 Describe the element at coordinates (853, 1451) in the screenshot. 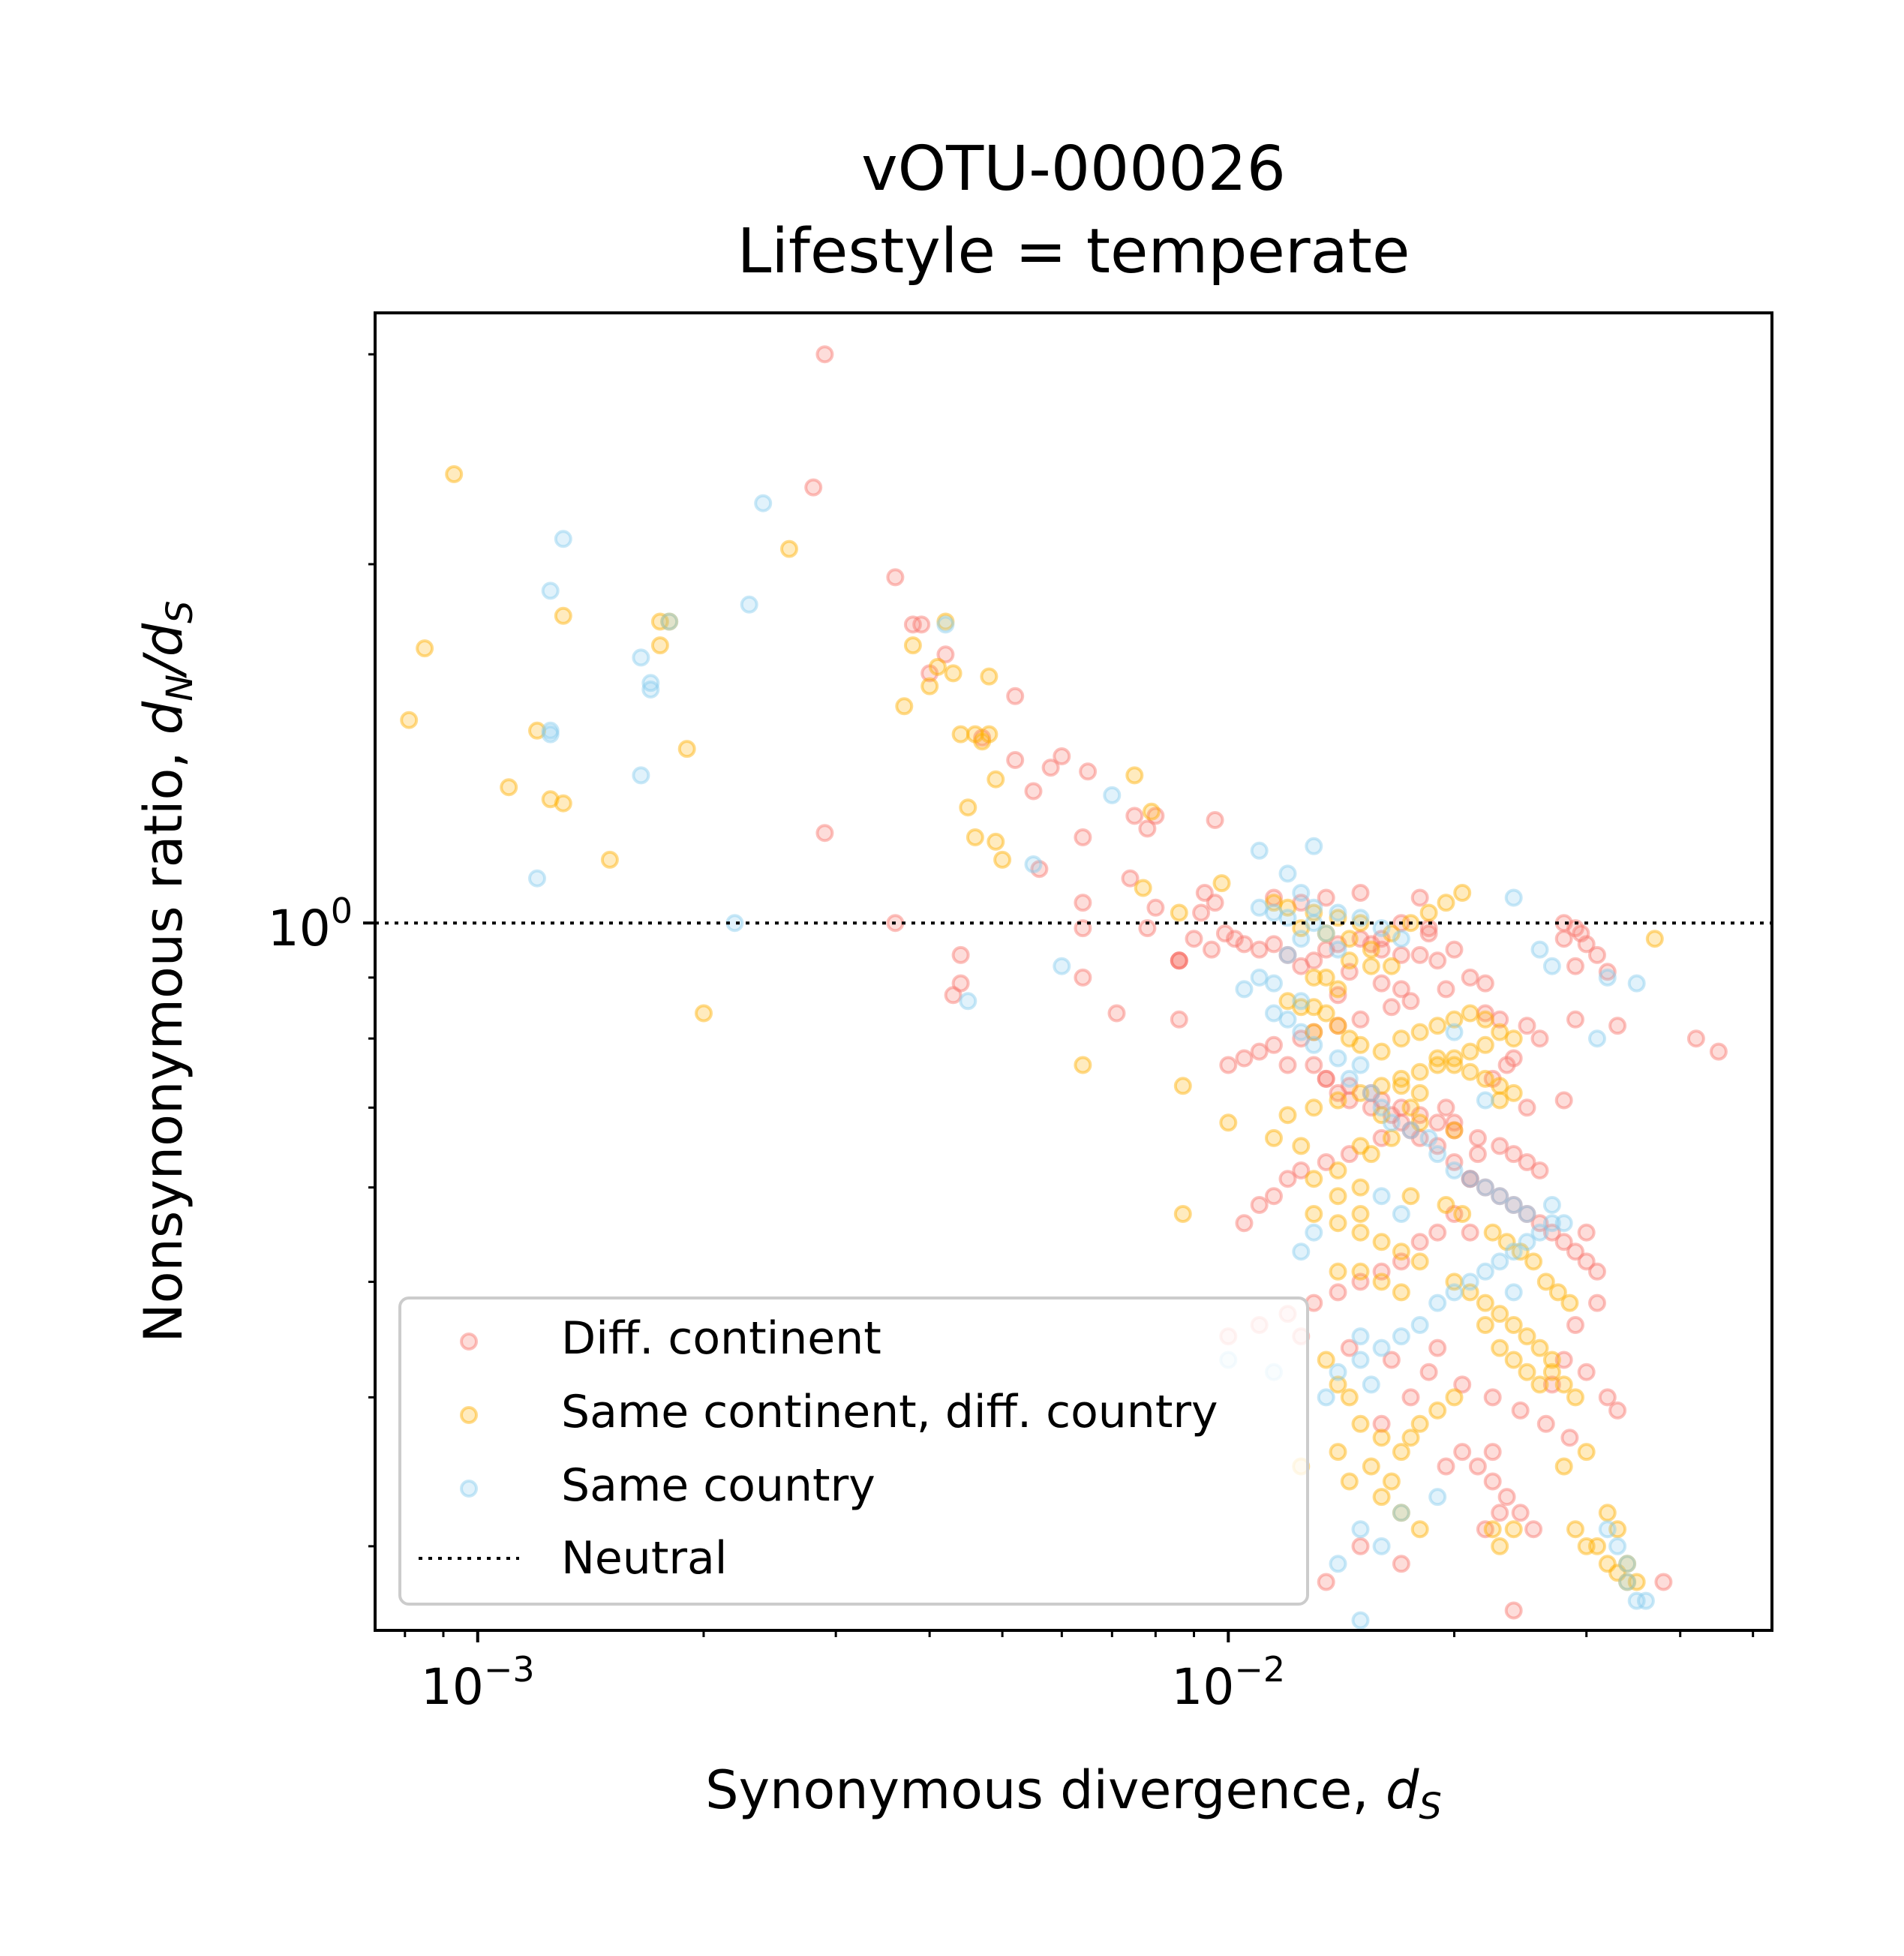

I see `legend-box` at that location.